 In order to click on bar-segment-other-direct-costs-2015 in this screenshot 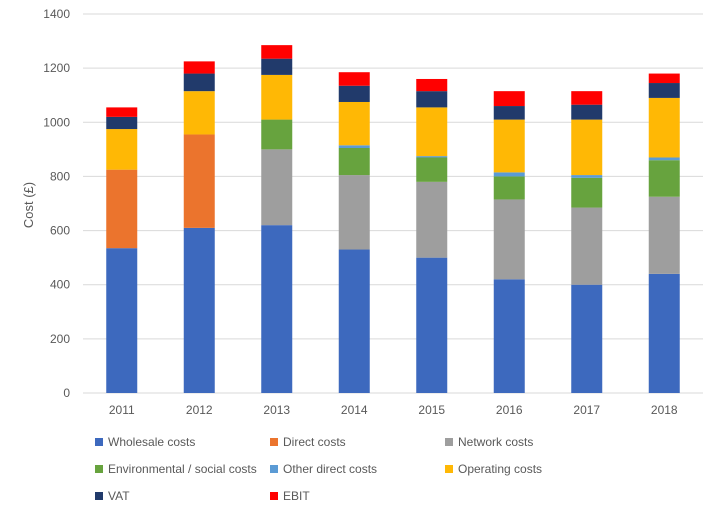, I will do `click(432, 157)`.